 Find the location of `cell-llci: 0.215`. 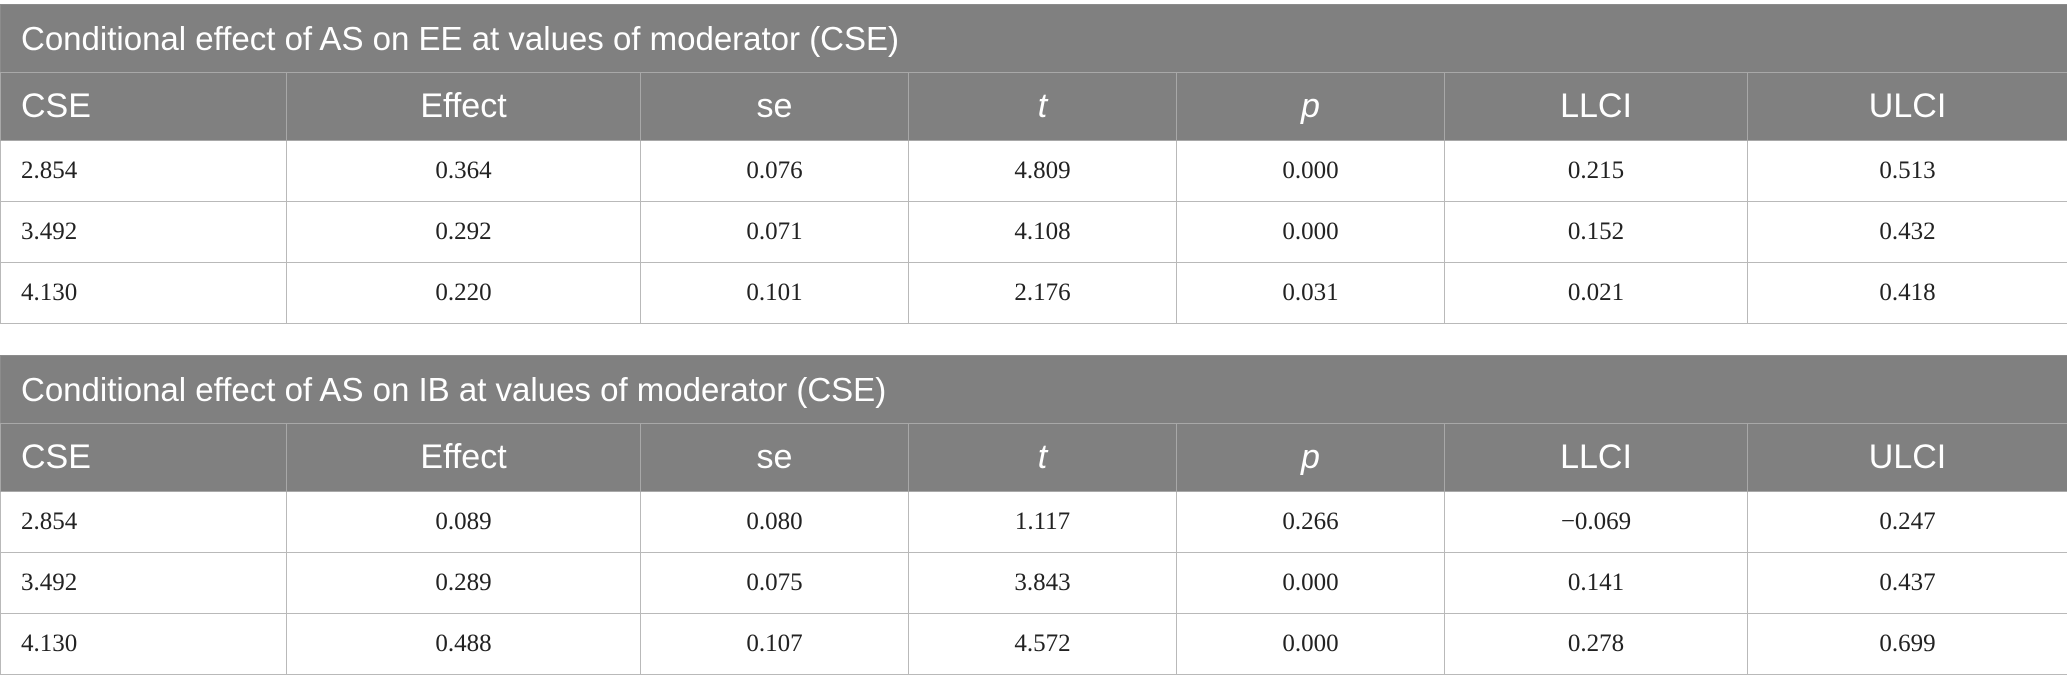

cell-llci: 0.215 is located at coordinates (1596, 171).